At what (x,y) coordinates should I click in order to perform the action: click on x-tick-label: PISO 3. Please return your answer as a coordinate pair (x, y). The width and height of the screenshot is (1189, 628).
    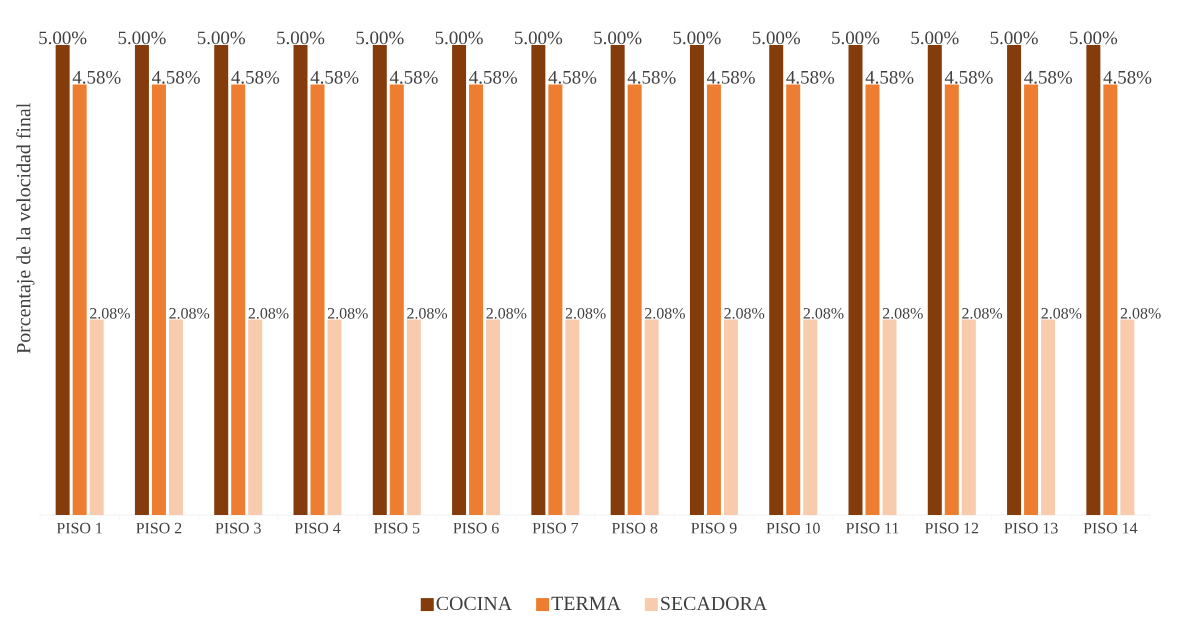
    Looking at the image, I should click on (238, 528).